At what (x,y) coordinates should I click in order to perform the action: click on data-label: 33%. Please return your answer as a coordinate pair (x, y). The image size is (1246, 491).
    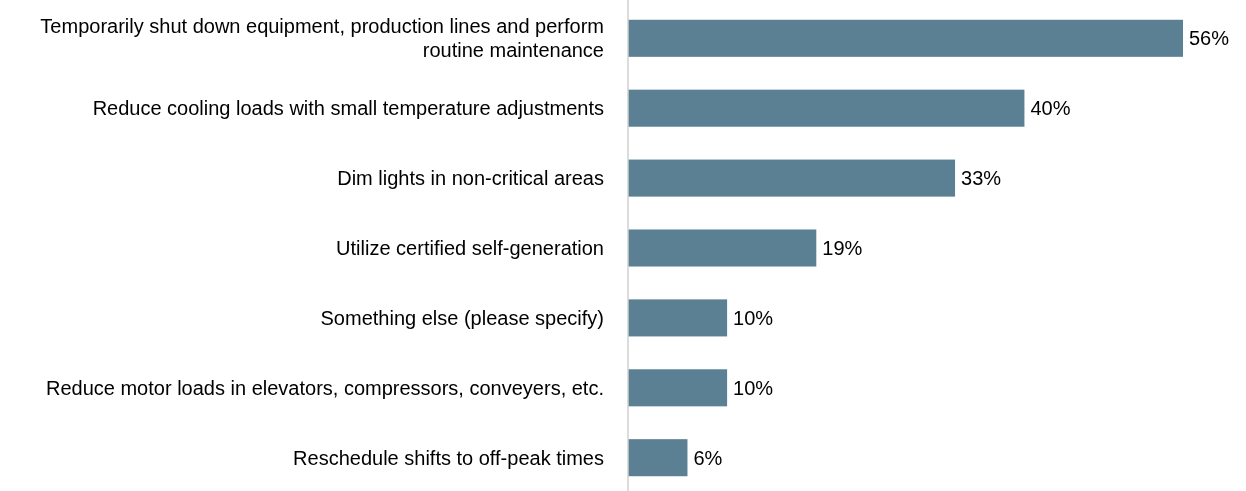
    Looking at the image, I should click on (981, 178).